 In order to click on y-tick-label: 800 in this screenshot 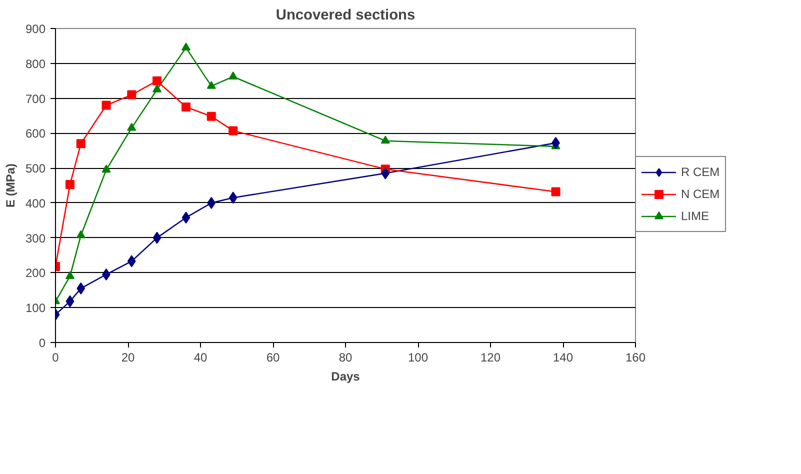, I will do `click(35, 63)`.